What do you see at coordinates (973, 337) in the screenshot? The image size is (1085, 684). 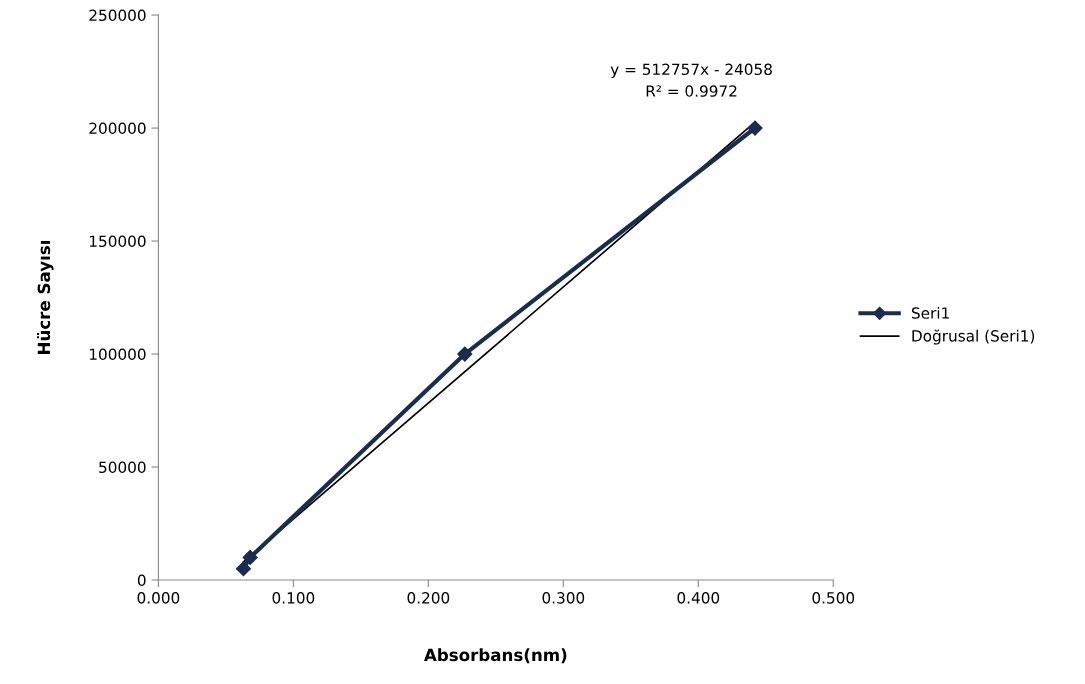 I see `legend-label: Doğrusal (Seri1)` at bounding box center [973, 337].